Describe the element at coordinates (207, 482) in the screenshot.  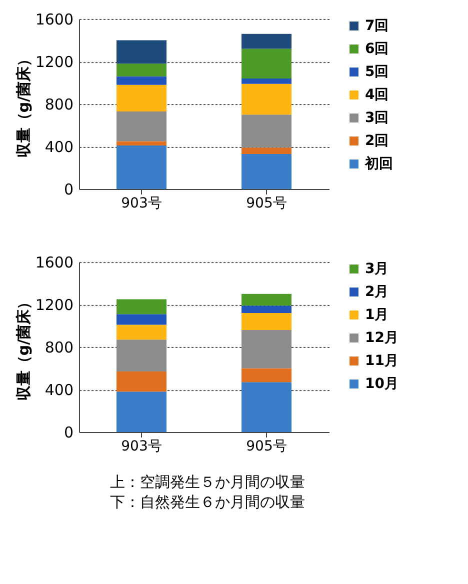
I see `text: 上：空調発生５か月間の収量` at that location.